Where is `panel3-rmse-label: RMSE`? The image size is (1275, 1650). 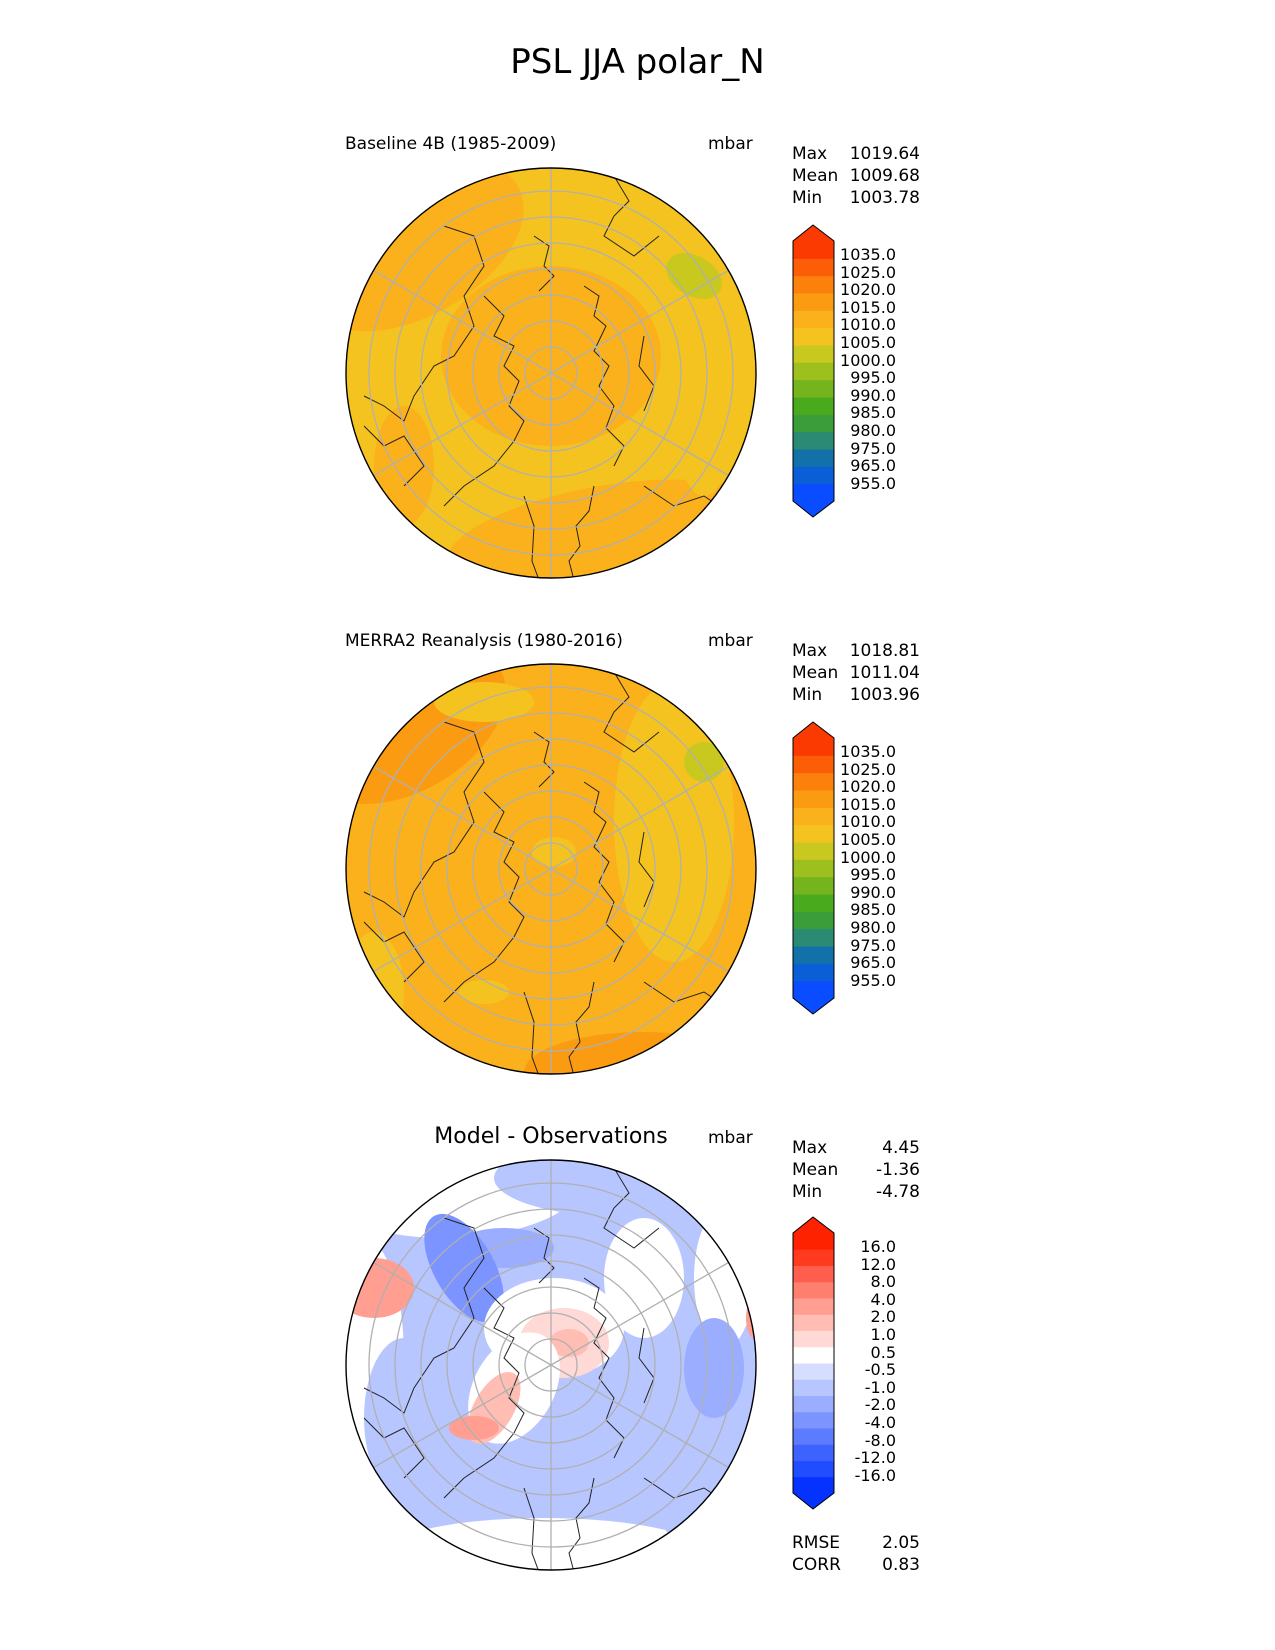
panel3-rmse-label: RMSE is located at coordinates (816, 1543).